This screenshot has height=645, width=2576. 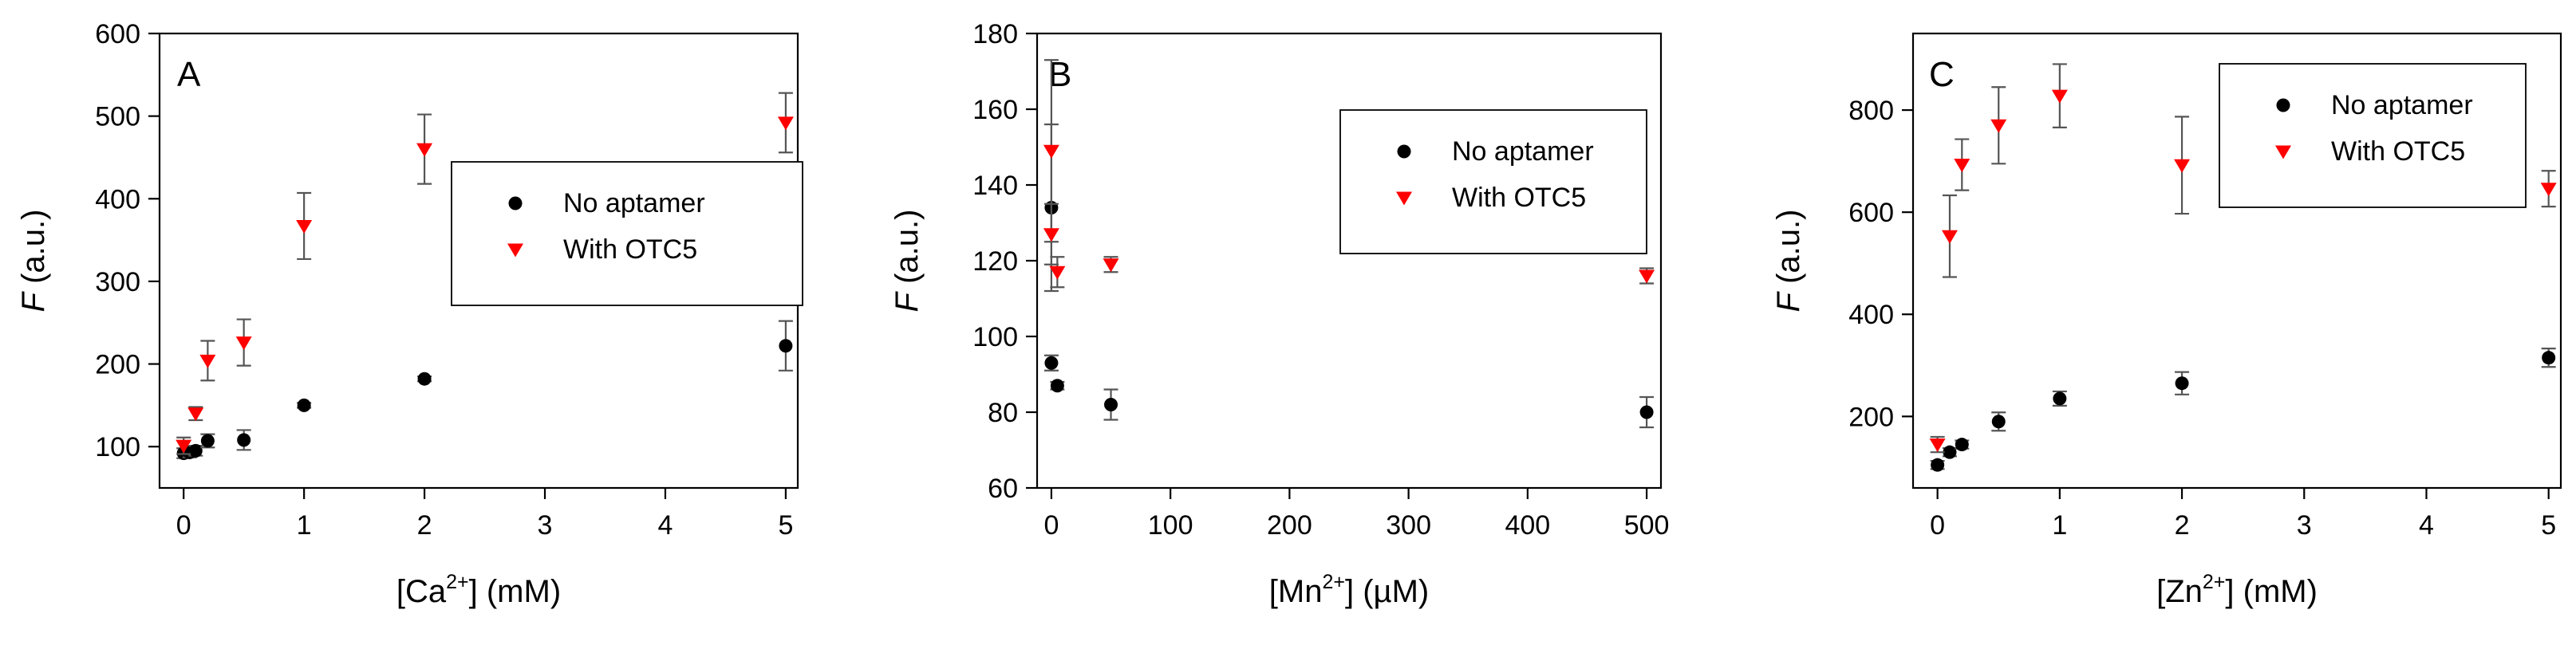 What do you see at coordinates (1647, 525) in the screenshot?
I see `x-tick-label-b: 500` at bounding box center [1647, 525].